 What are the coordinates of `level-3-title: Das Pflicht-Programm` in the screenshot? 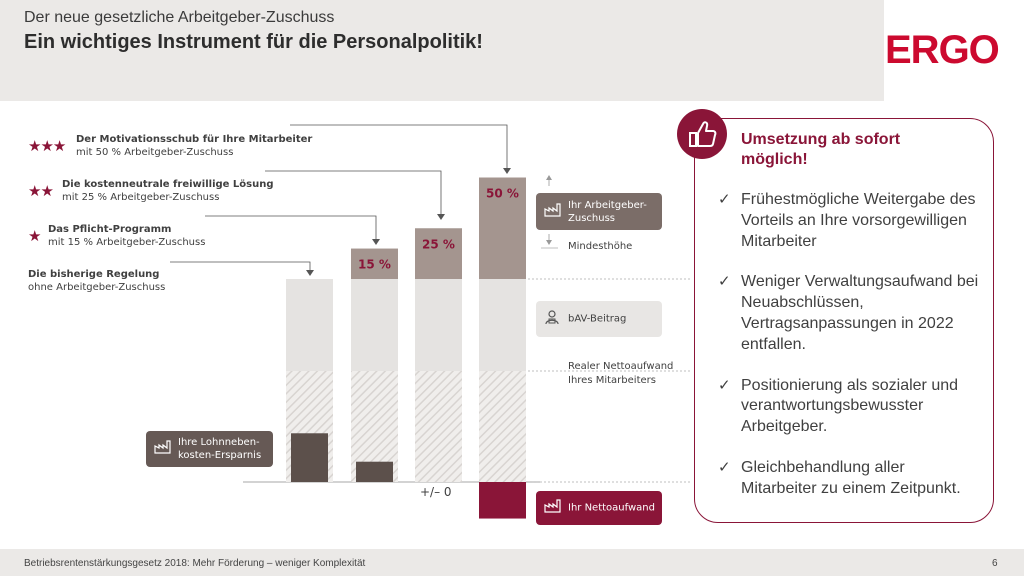 It's located at (110, 229).